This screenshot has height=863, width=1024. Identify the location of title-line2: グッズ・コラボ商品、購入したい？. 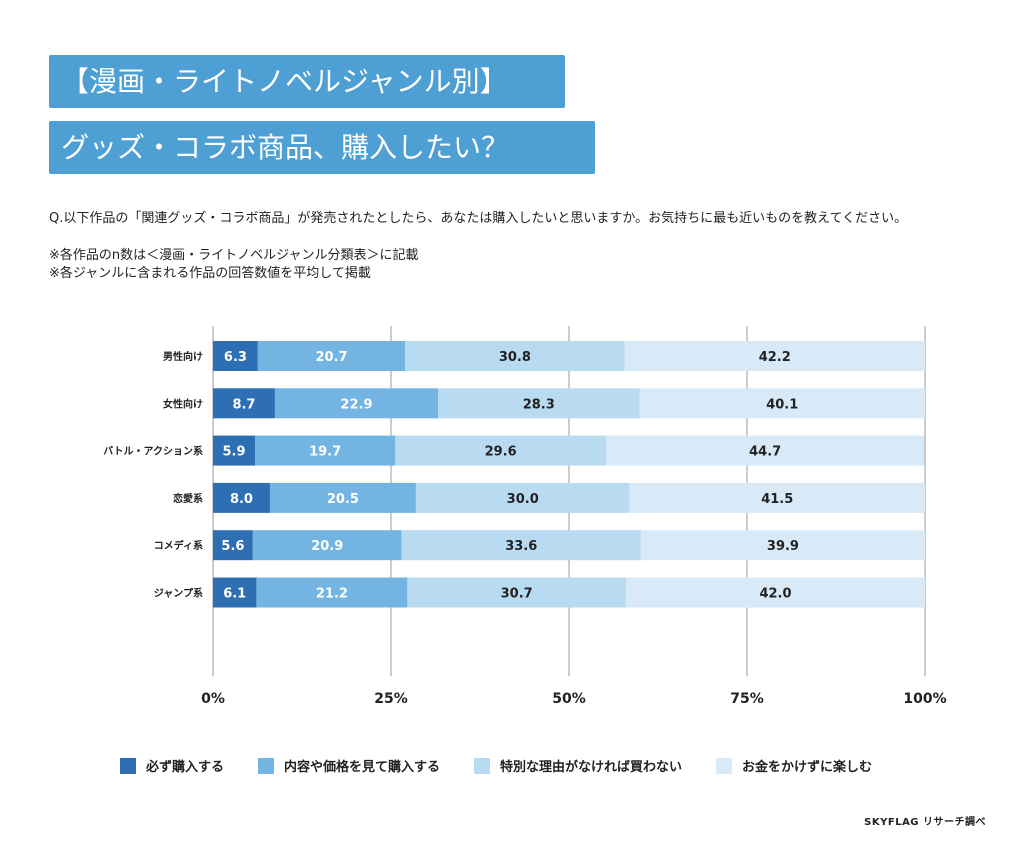
(285, 147).